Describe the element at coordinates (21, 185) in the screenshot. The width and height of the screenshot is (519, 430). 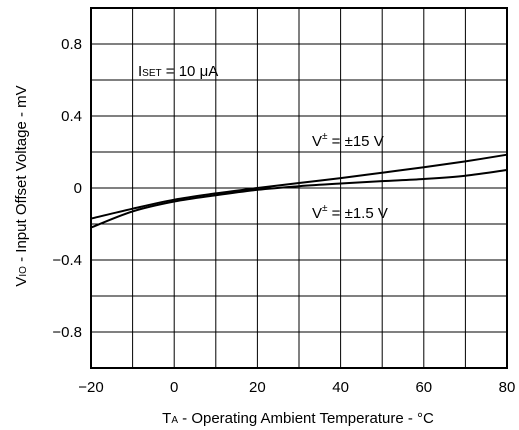
I see `y-axis-label: VIO - Input Offset Voltage - mV` at that location.